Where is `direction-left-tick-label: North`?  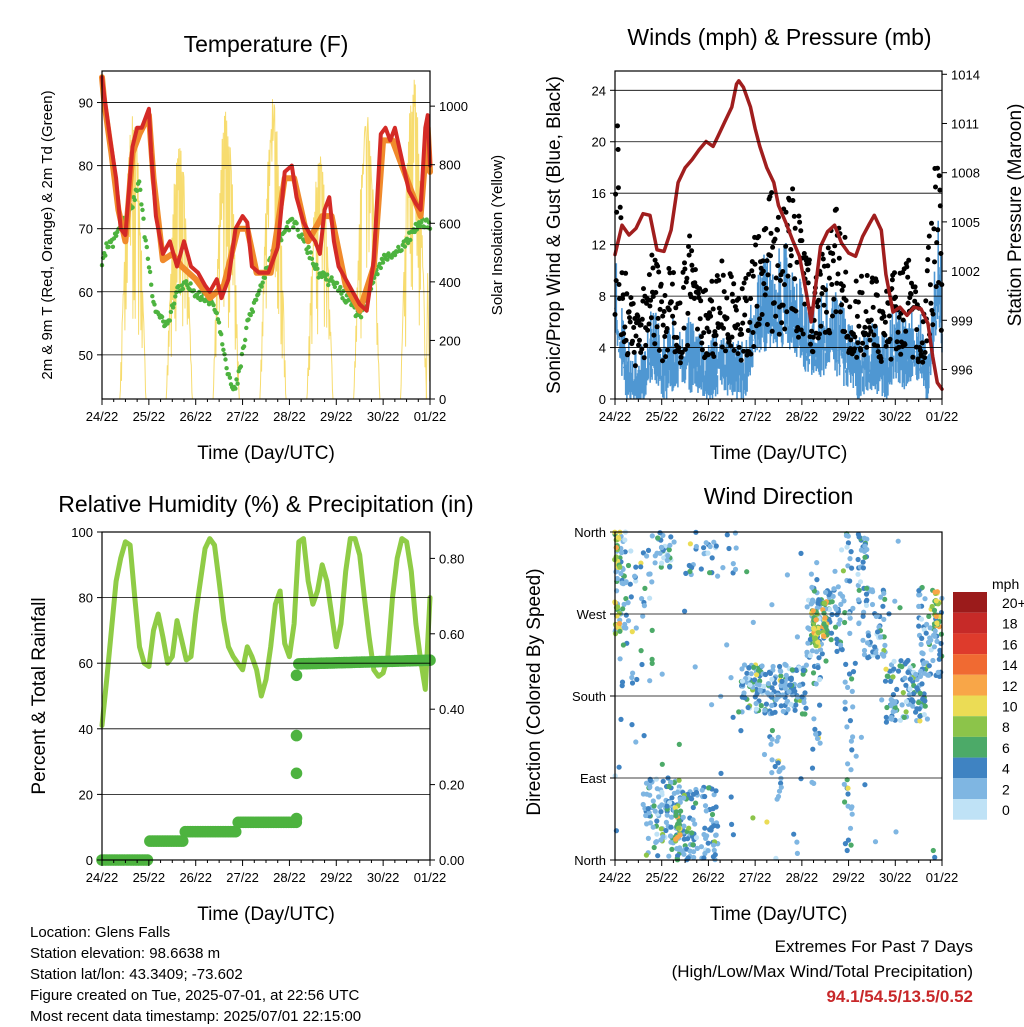
direction-left-tick-label: North is located at coordinates (590, 860).